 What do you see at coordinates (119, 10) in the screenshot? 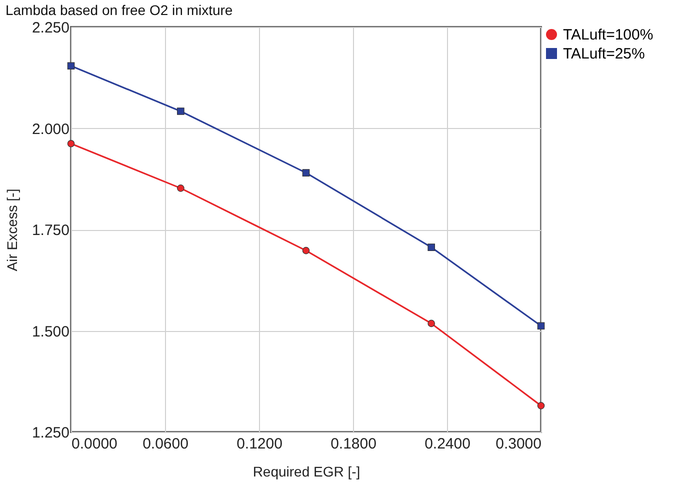
I see `chart-title: Lambda based on free O2 in mixture` at bounding box center [119, 10].